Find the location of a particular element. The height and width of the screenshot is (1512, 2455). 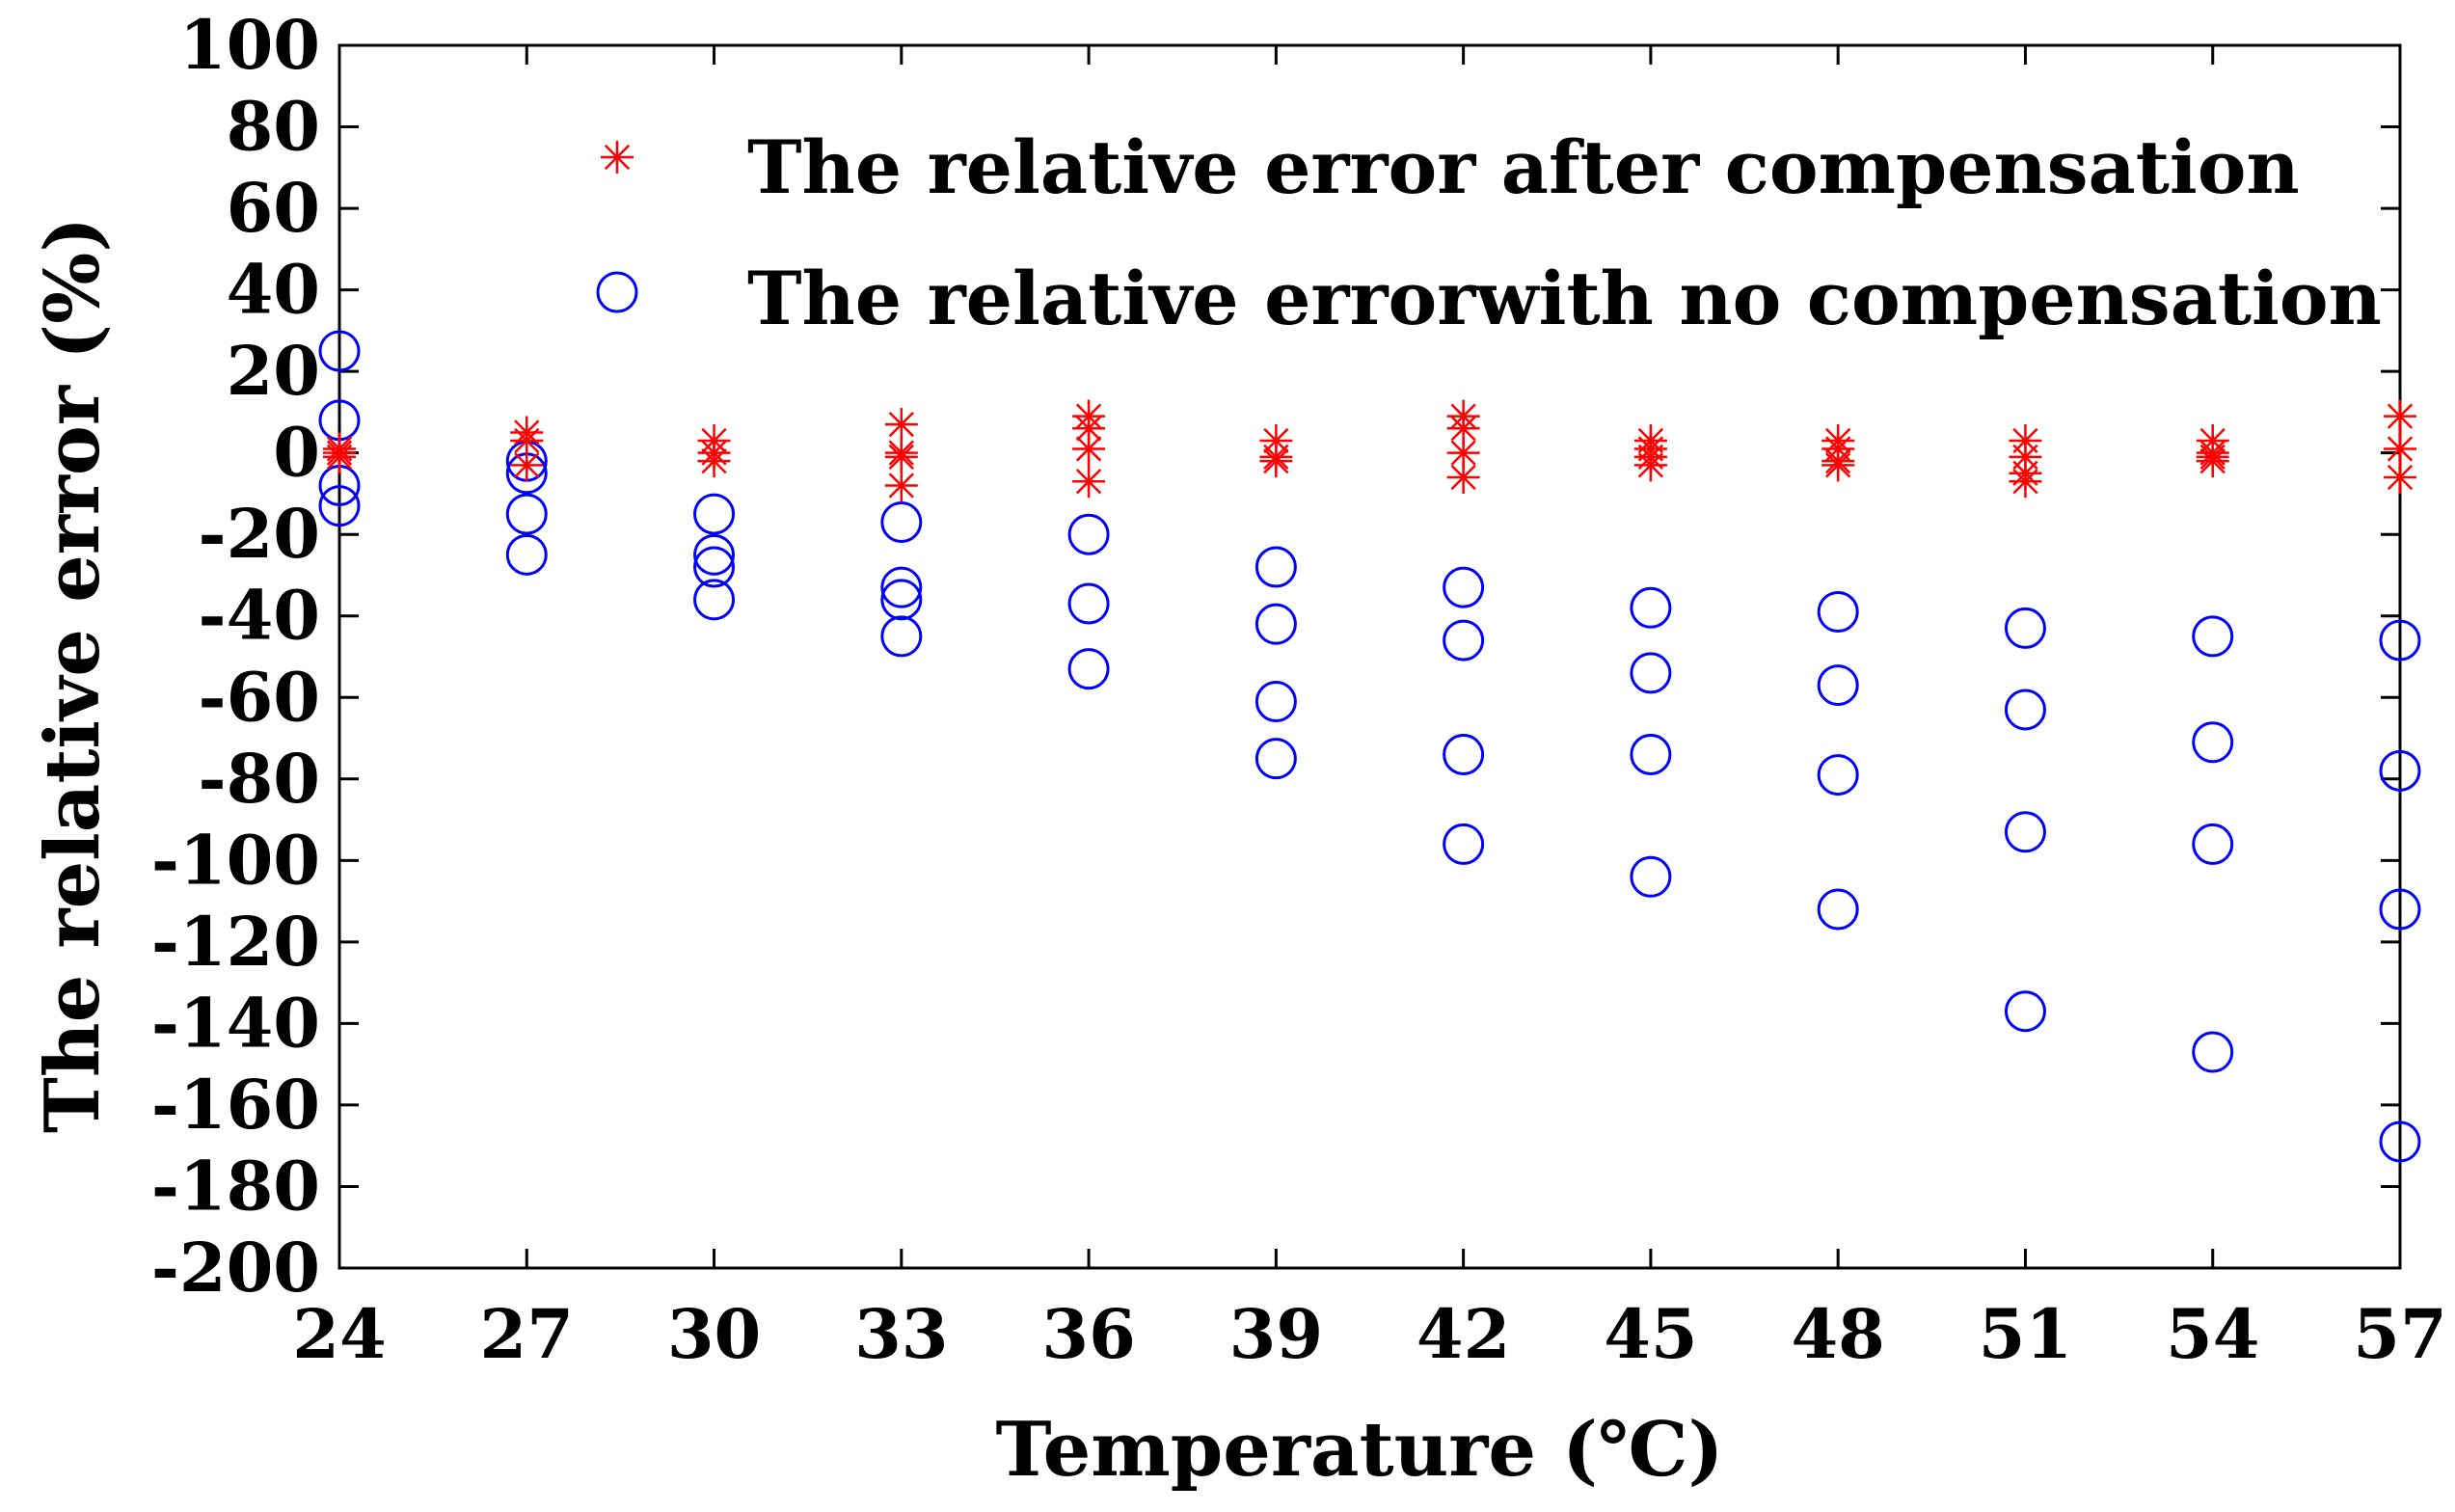

legend-asterisk-icon is located at coordinates (618, 157).